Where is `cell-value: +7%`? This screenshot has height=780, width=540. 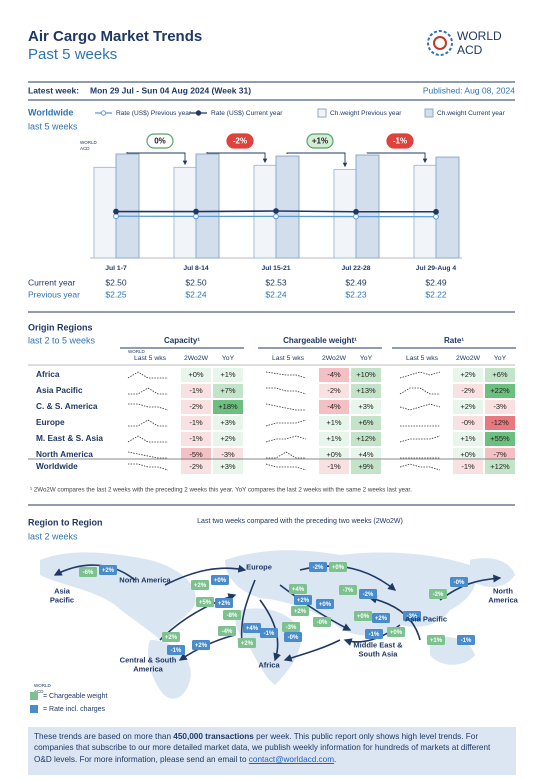
cell-value: +7% is located at coordinates (228, 390).